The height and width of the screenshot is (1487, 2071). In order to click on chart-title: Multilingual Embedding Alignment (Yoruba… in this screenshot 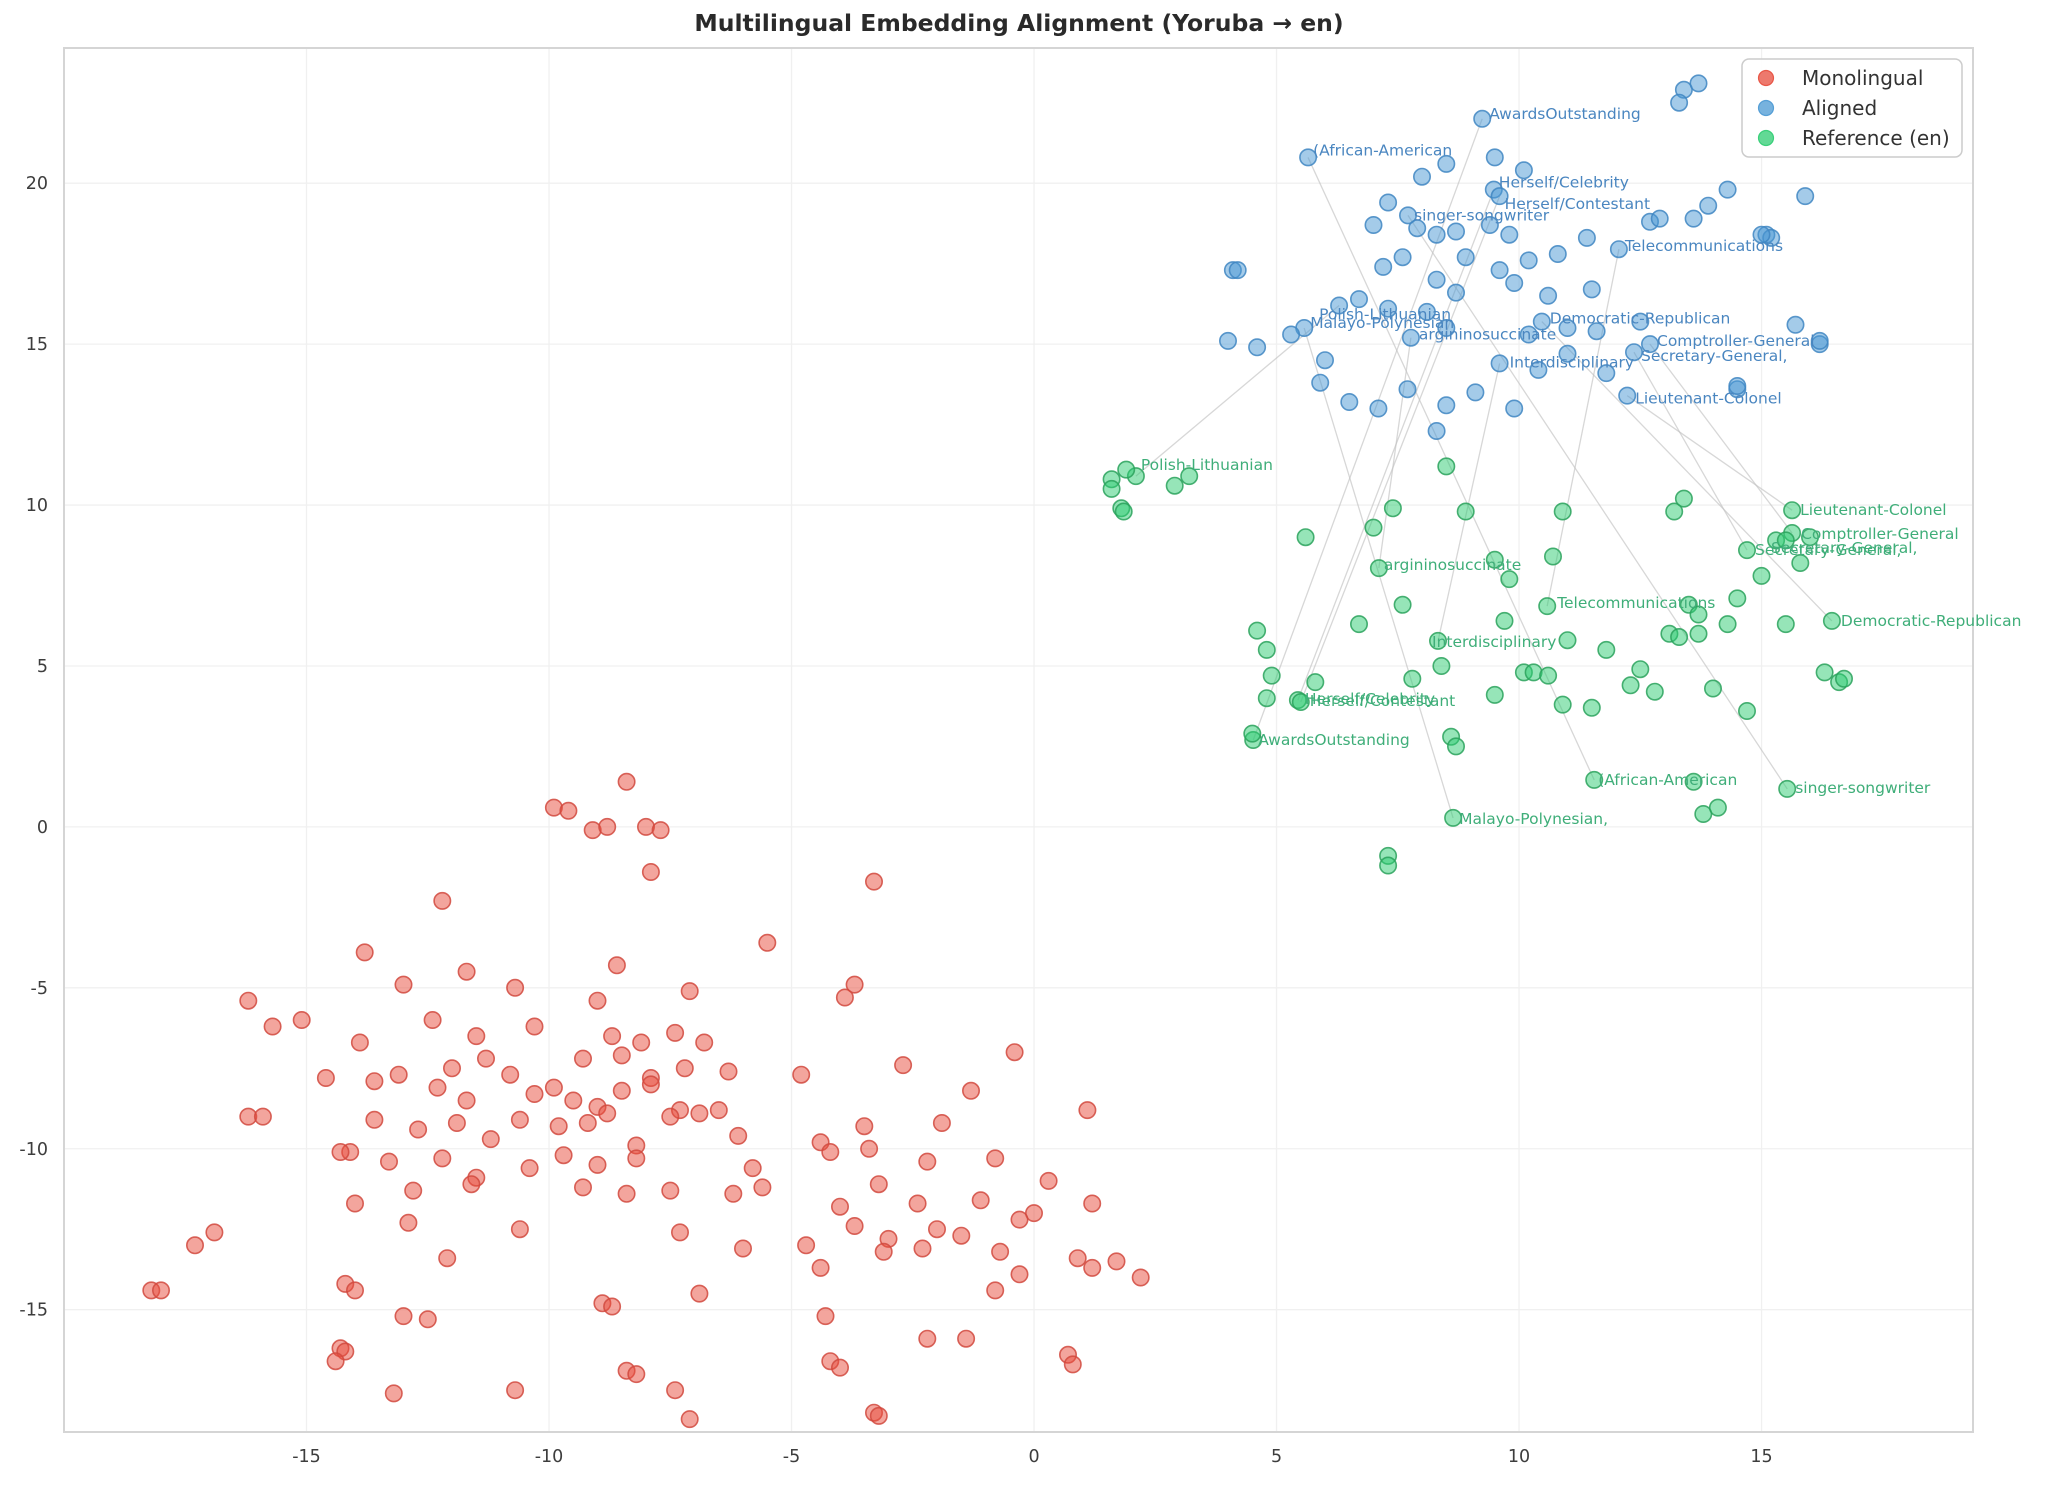, I will do `click(1018, 23)`.